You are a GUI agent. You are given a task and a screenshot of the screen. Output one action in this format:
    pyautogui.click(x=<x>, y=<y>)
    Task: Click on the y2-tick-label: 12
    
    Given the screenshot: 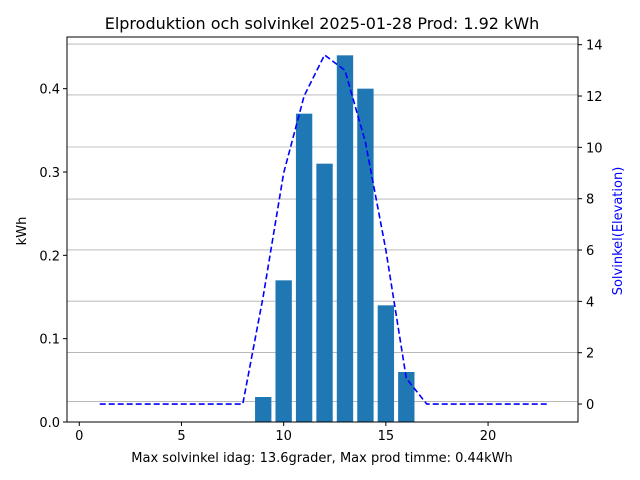 What is the action you would take?
    pyautogui.click(x=594, y=97)
    